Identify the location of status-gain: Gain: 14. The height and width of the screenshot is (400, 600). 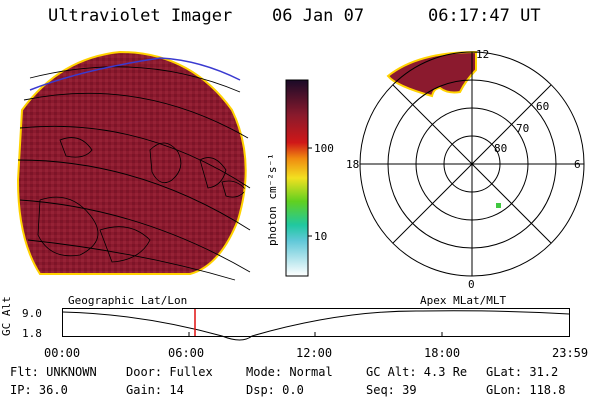
(155, 390).